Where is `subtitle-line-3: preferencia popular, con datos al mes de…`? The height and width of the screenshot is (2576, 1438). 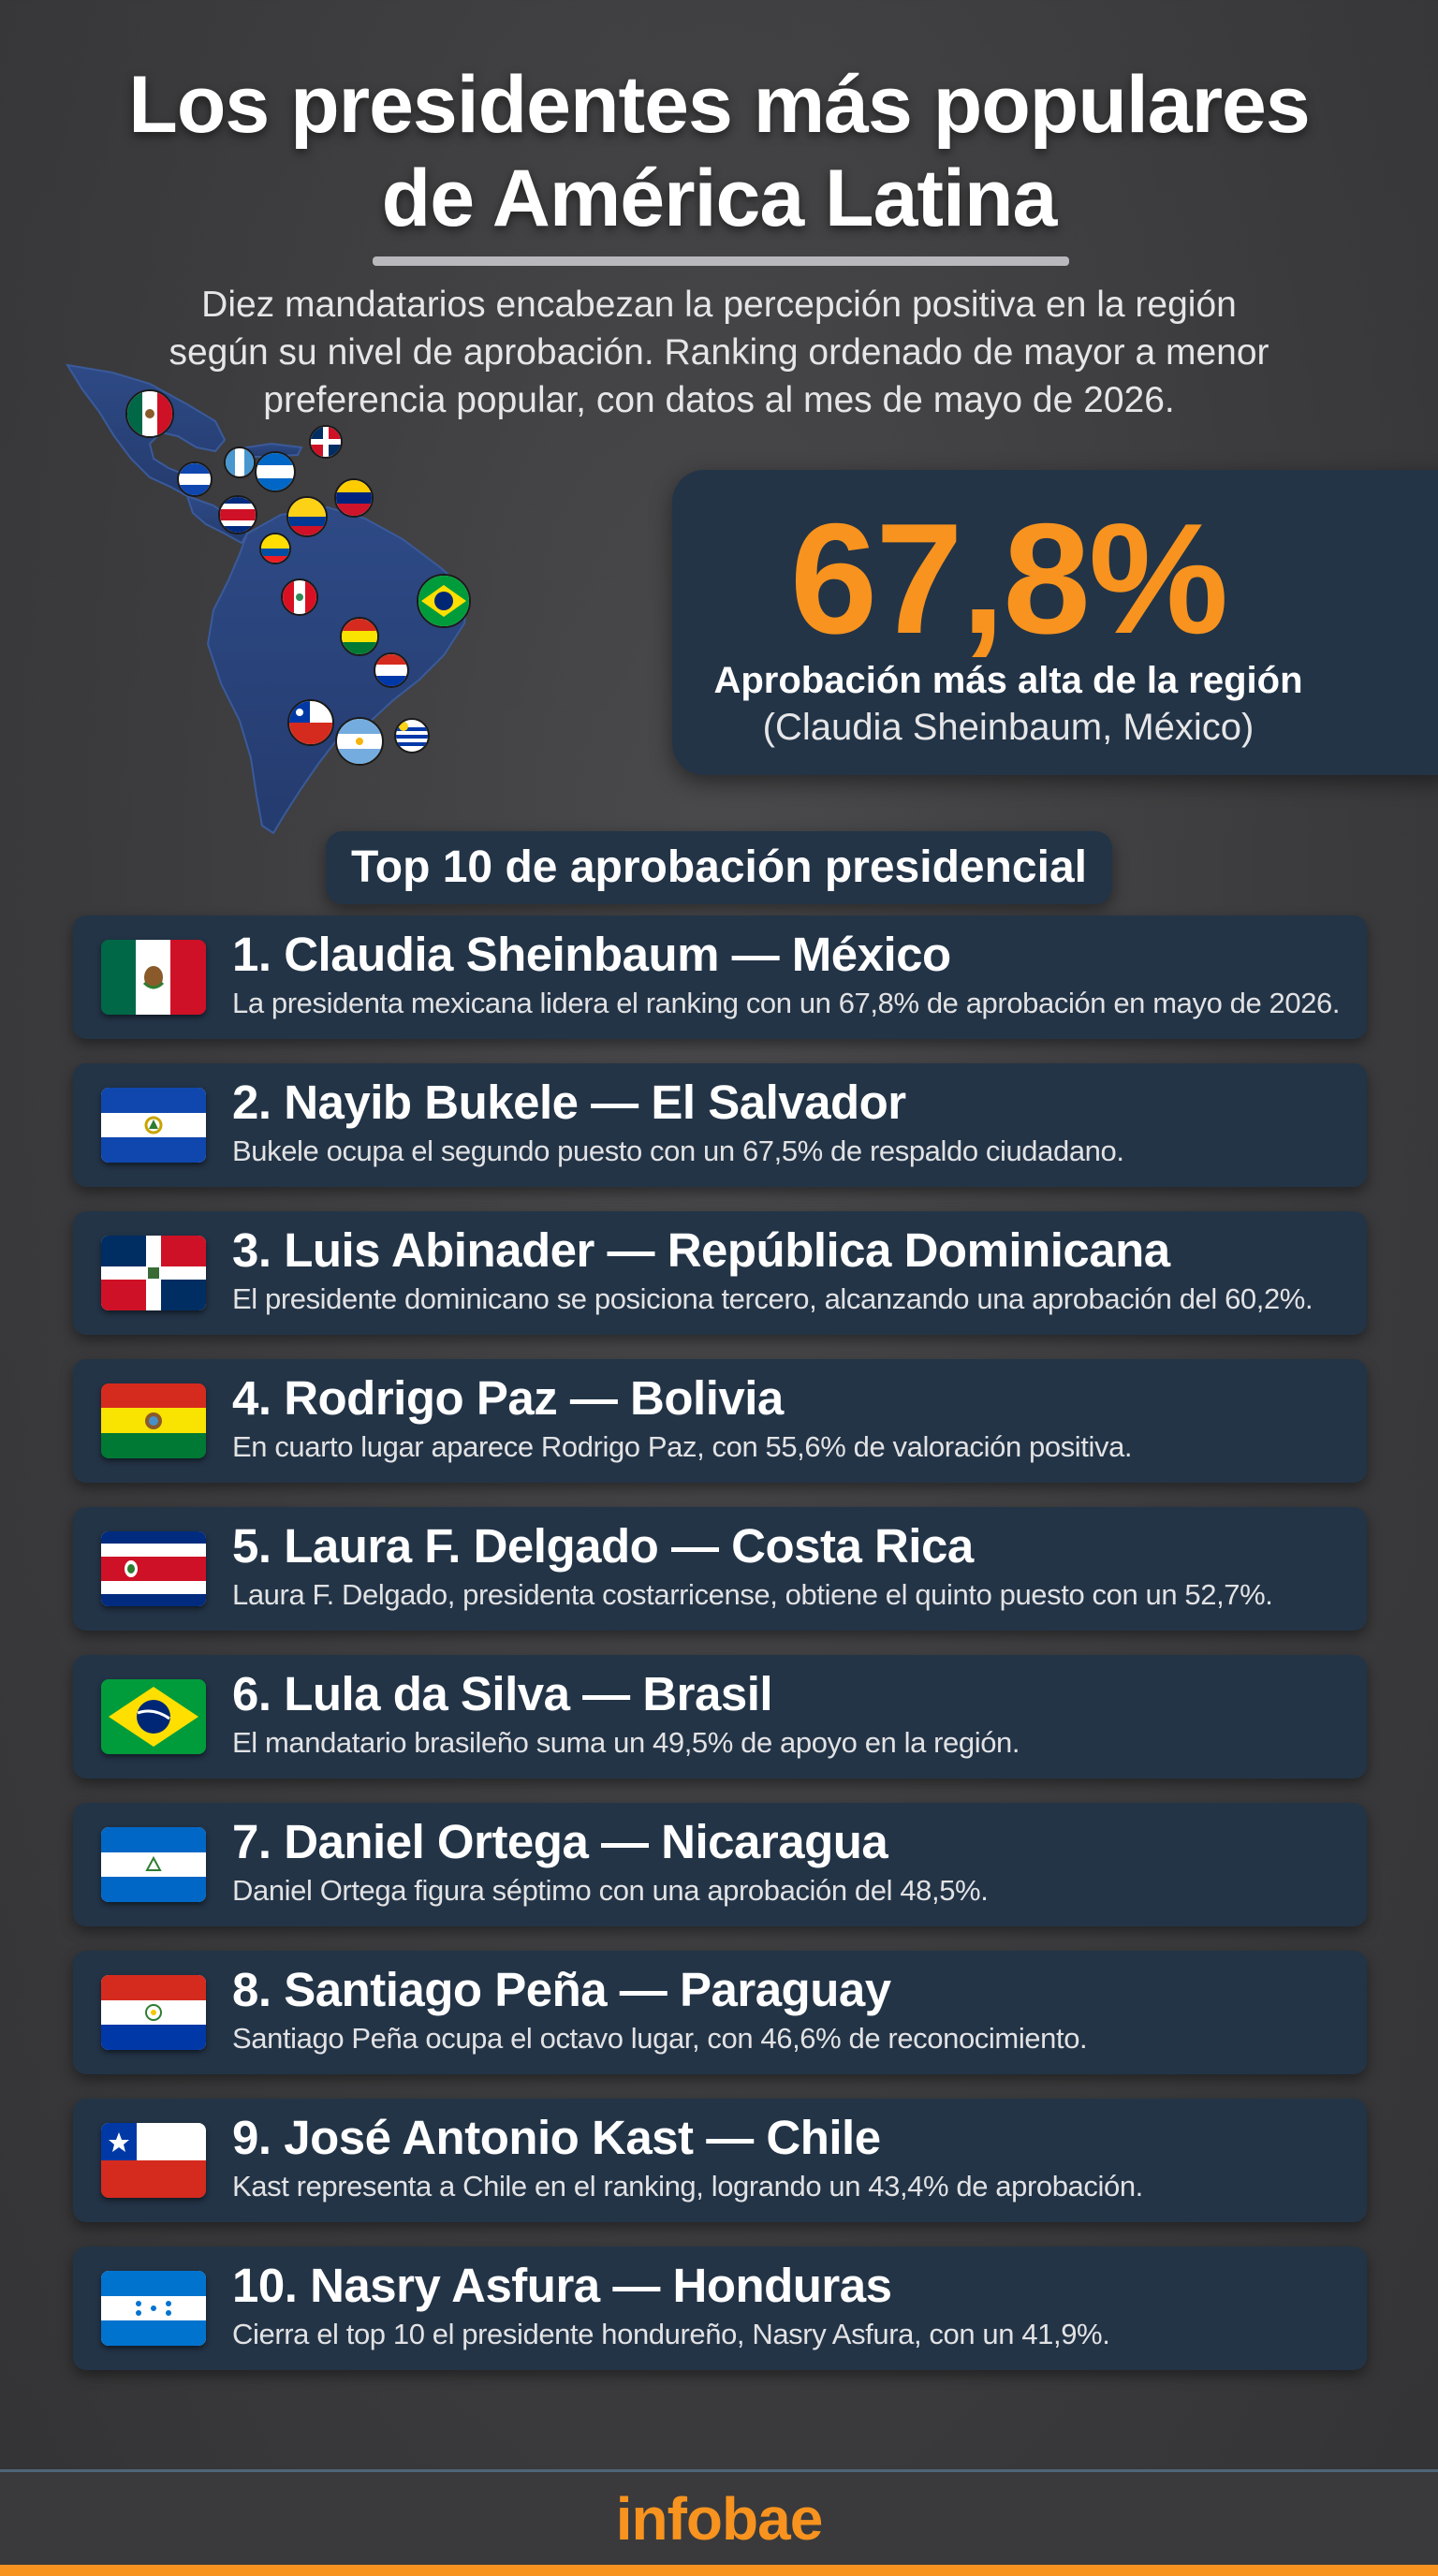 subtitle-line-3: preferencia popular, con datos al mes de… is located at coordinates (719, 400).